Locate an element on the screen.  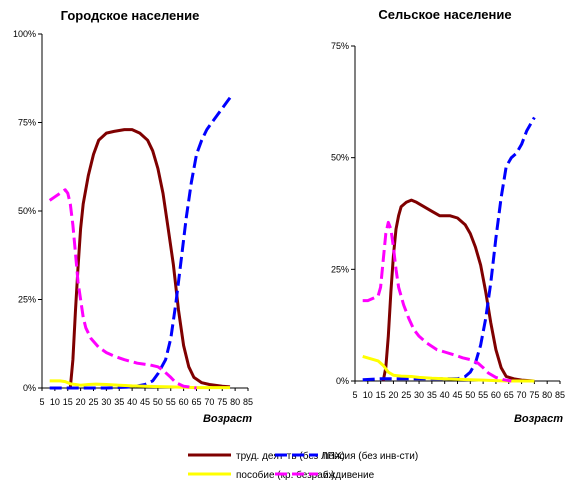
y-tick-label: 100% is located at coordinates (24, 34).